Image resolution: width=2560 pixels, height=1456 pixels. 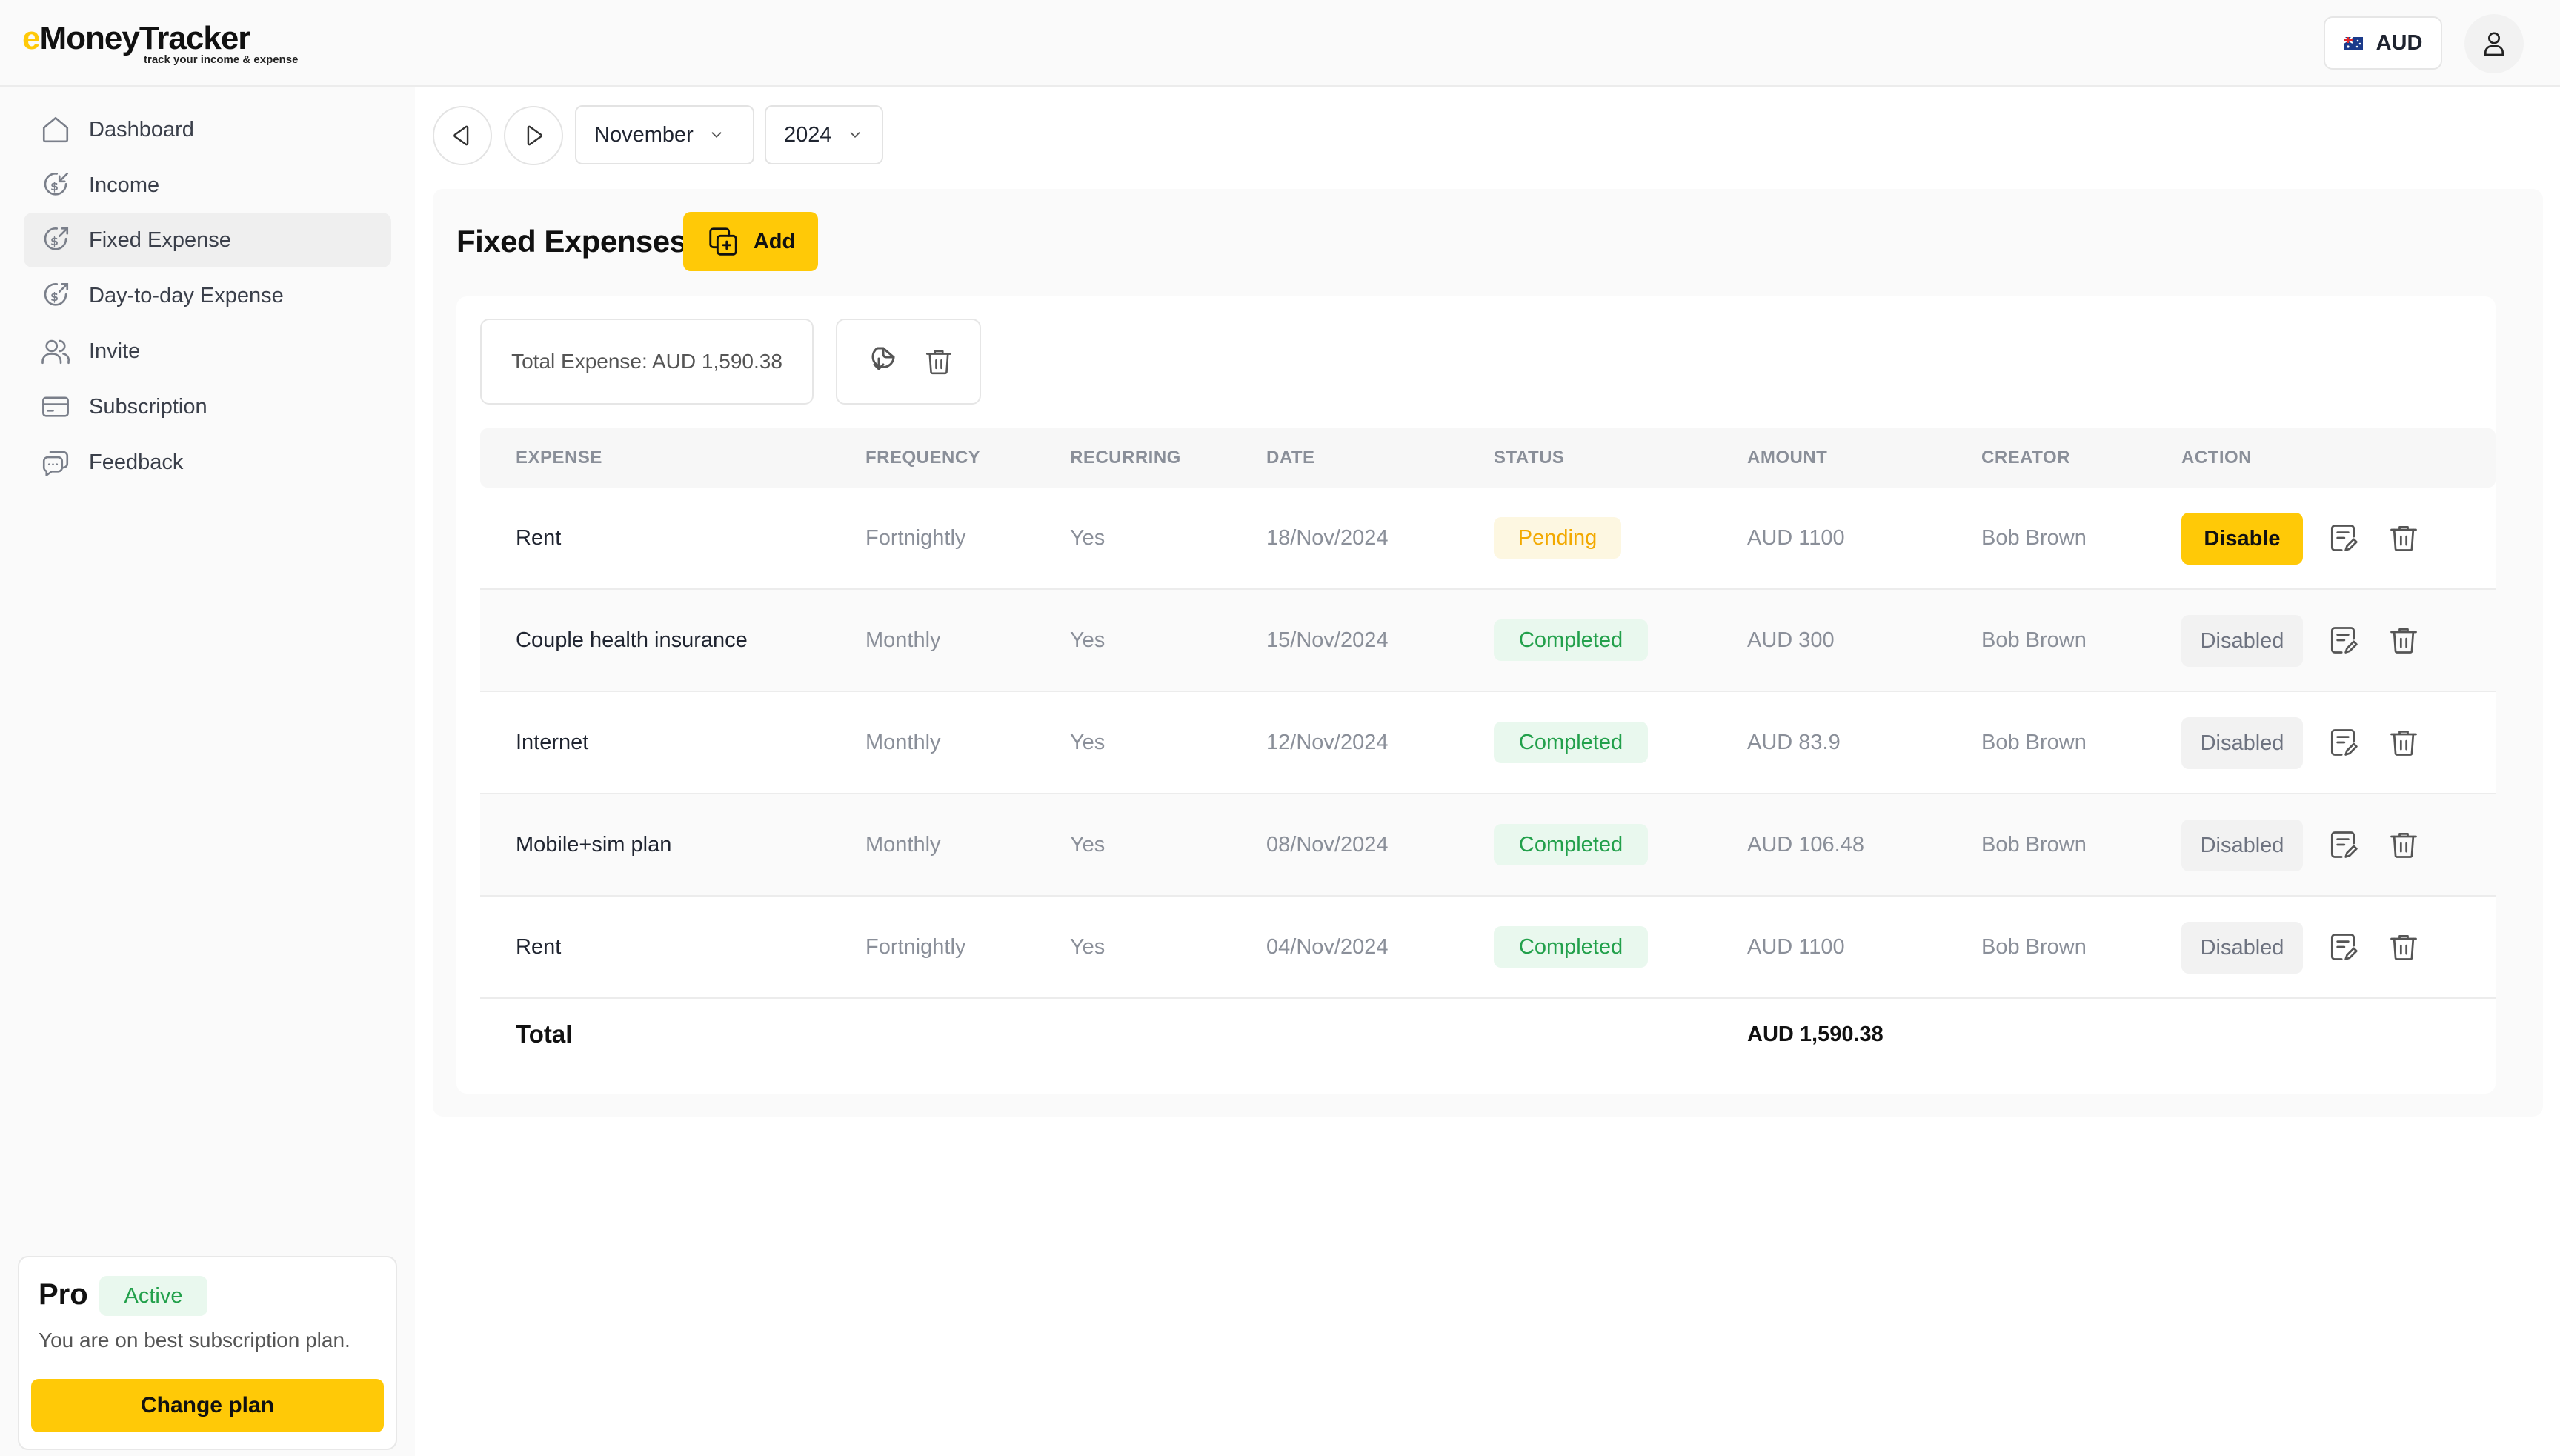 What do you see at coordinates (148, 406) in the screenshot?
I see `sidebar-item-label: Subscription` at bounding box center [148, 406].